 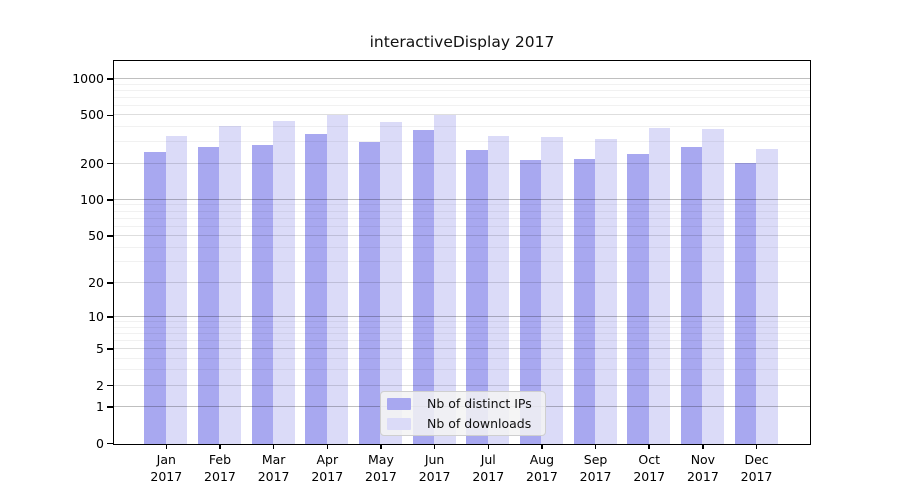 What do you see at coordinates (100, 406) in the screenshot?
I see `y-tick-label-1: 1` at bounding box center [100, 406].